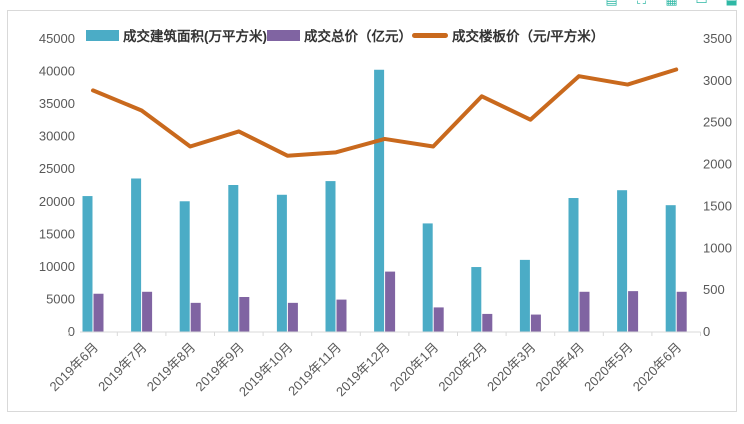  I want to click on x-axis-category-label: 2020年6月, so click(657, 367).